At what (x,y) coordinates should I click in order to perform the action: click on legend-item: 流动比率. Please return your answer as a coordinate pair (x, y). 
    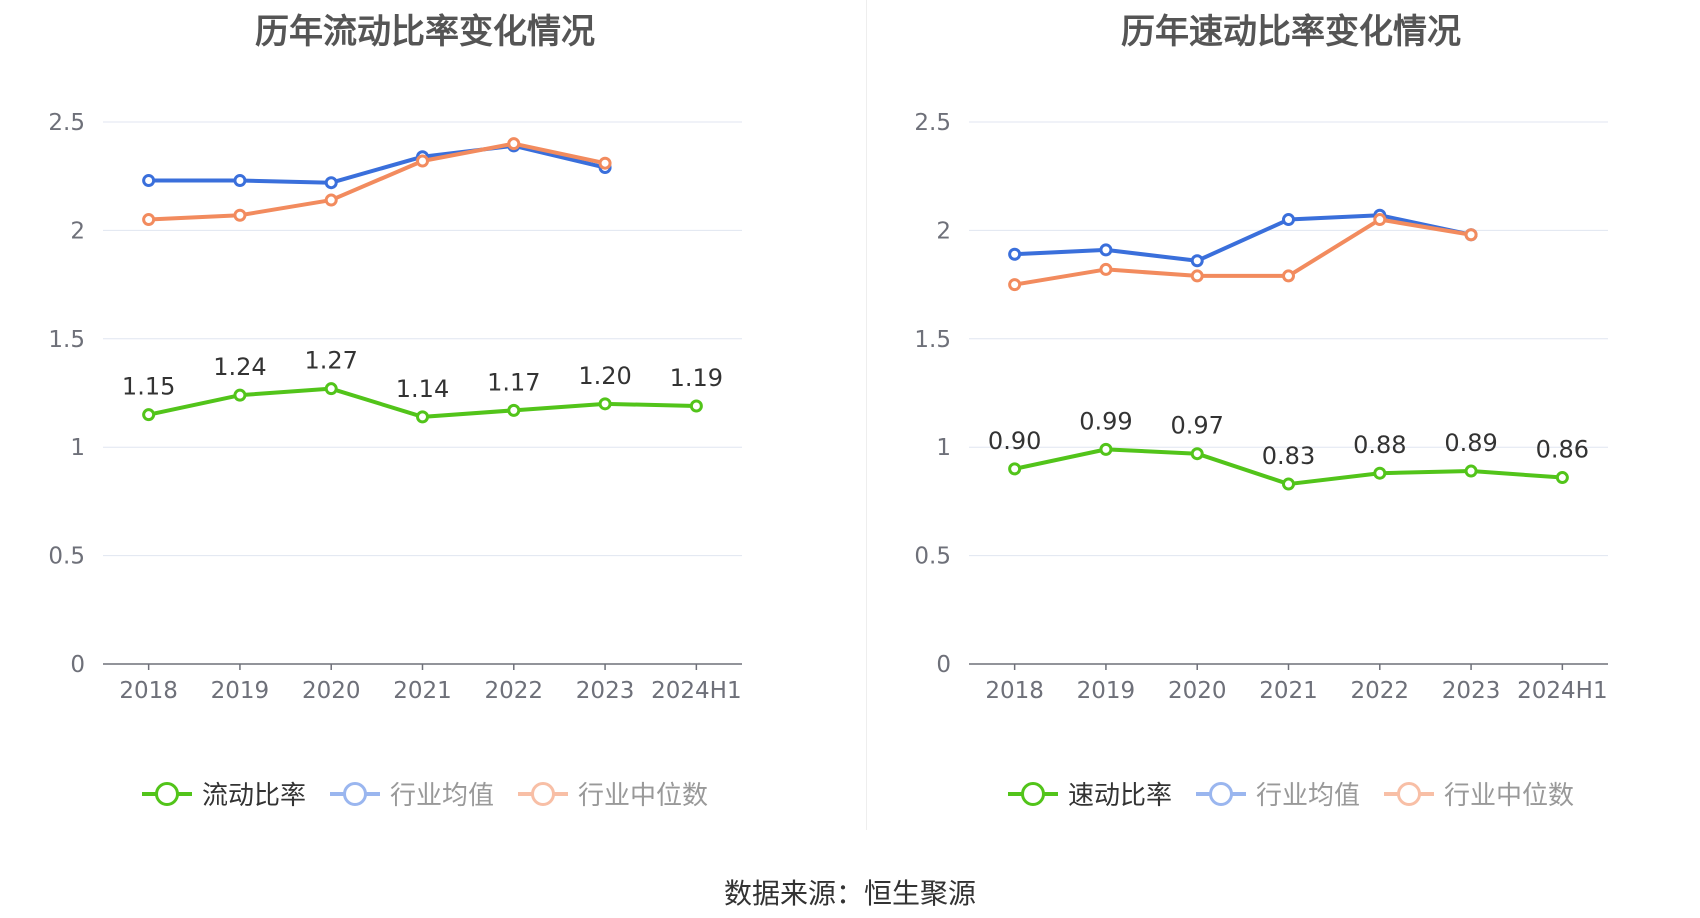
    Looking at the image, I should click on (223, 793).